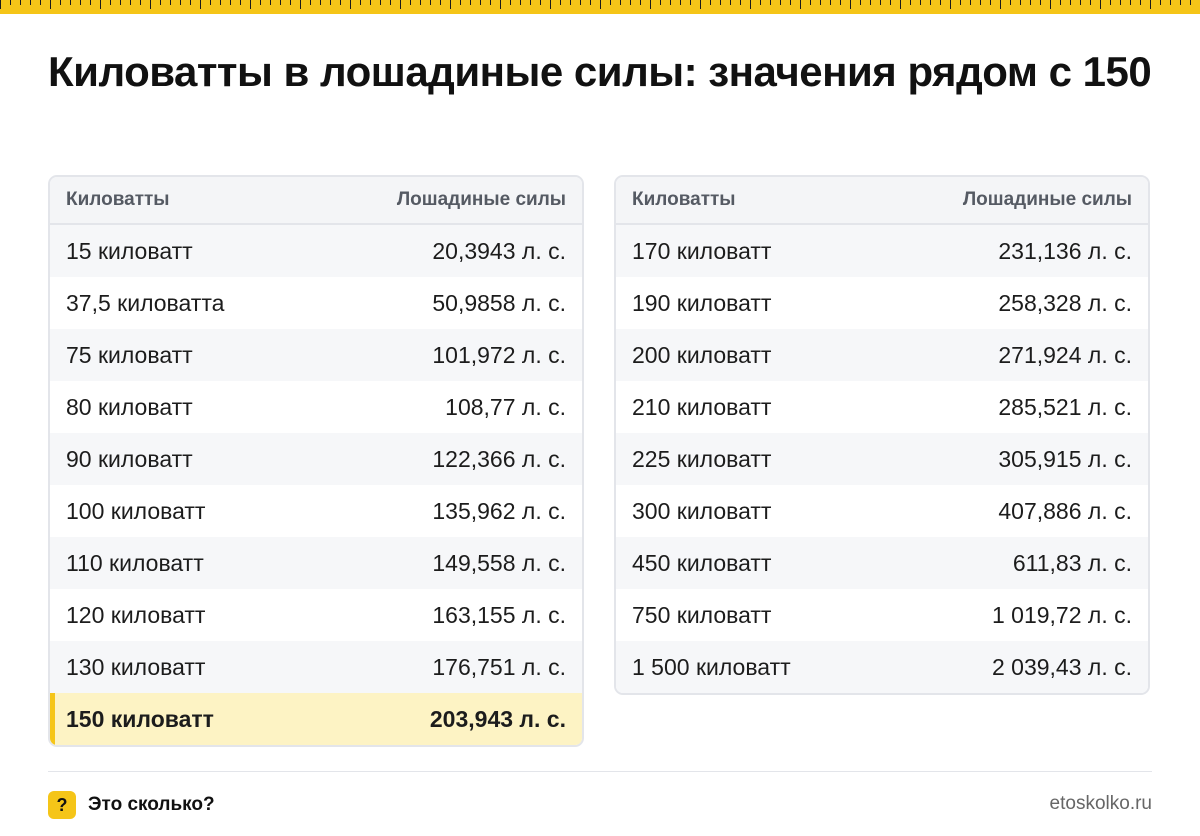  Describe the element at coordinates (129, 354) in the screenshot. I see `cell-kilowatts: 75 киловатт` at that location.